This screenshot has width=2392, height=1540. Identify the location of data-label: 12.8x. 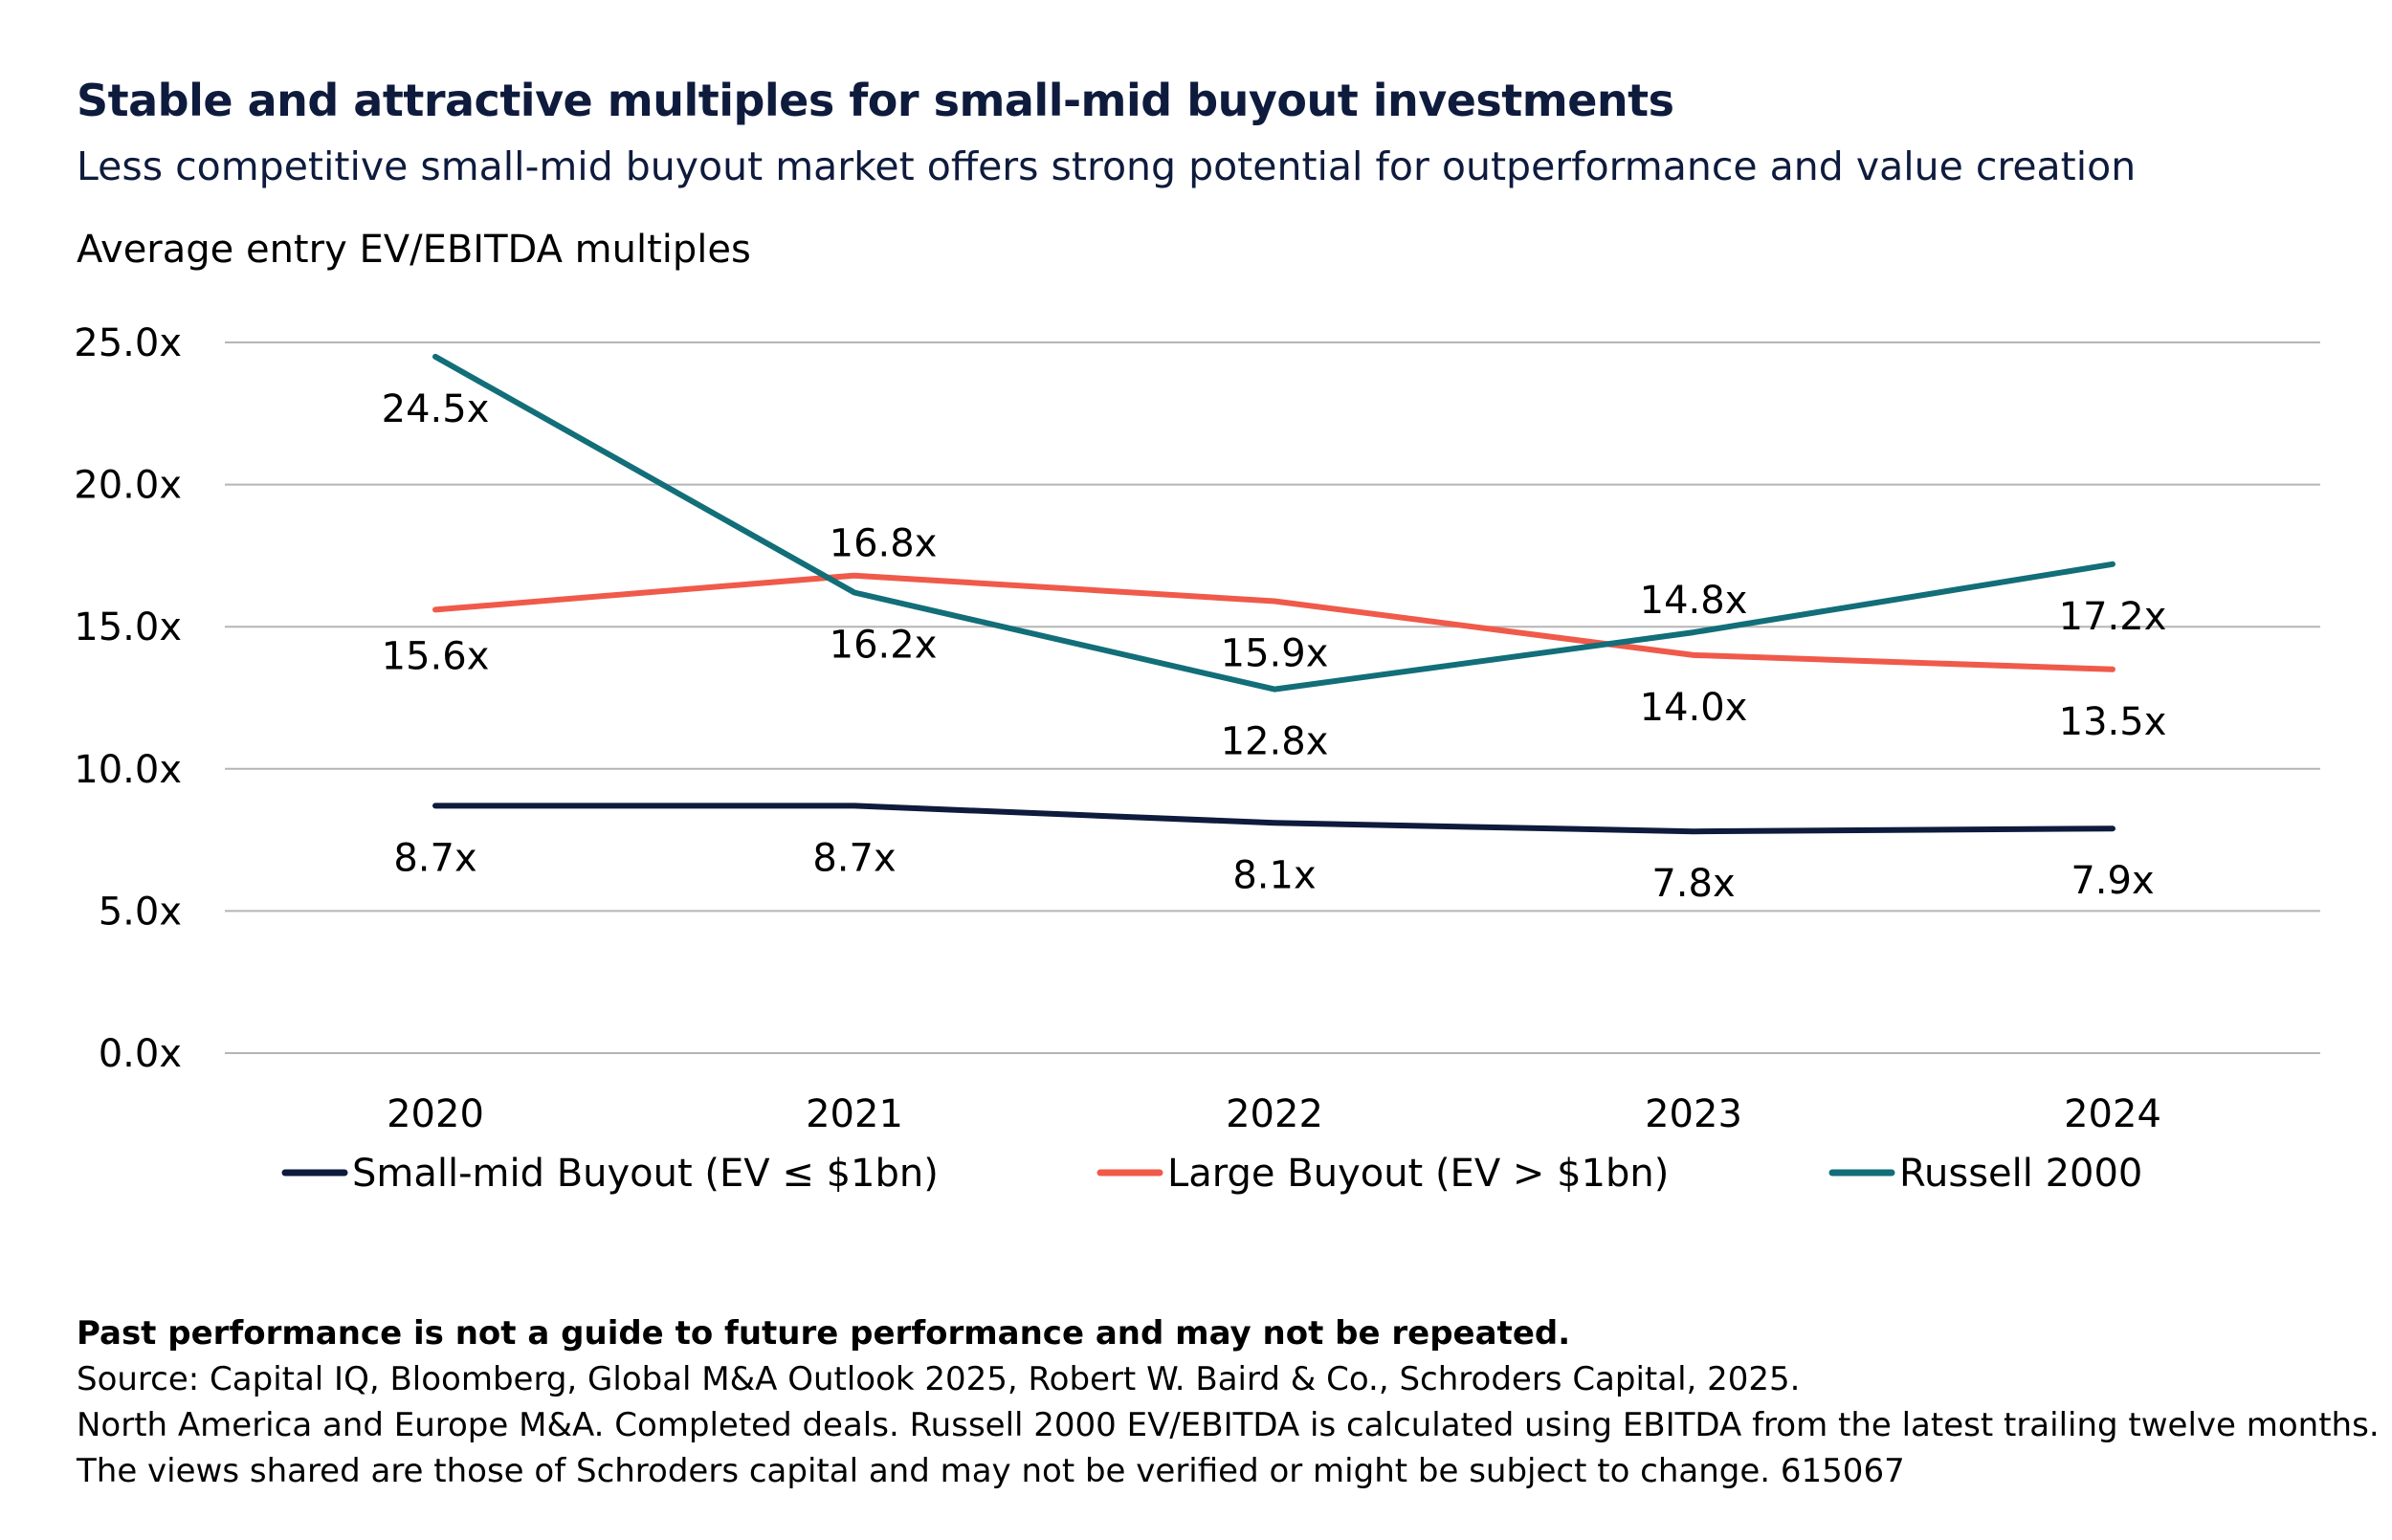
(1275, 742).